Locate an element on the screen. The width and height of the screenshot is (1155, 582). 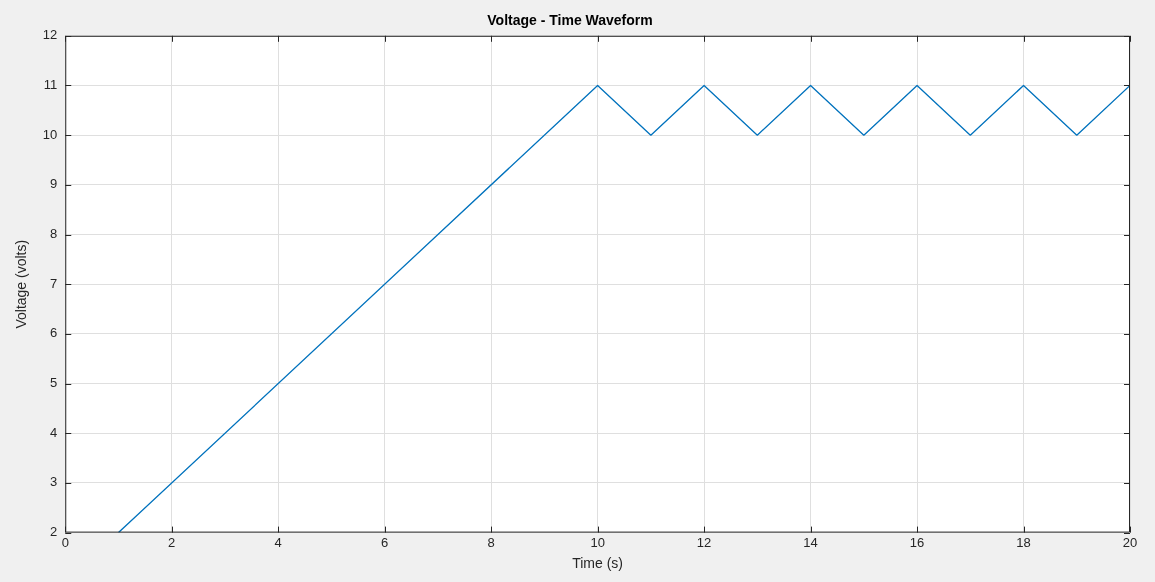
y-tick-label: 11 is located at coordinates (50, 85).